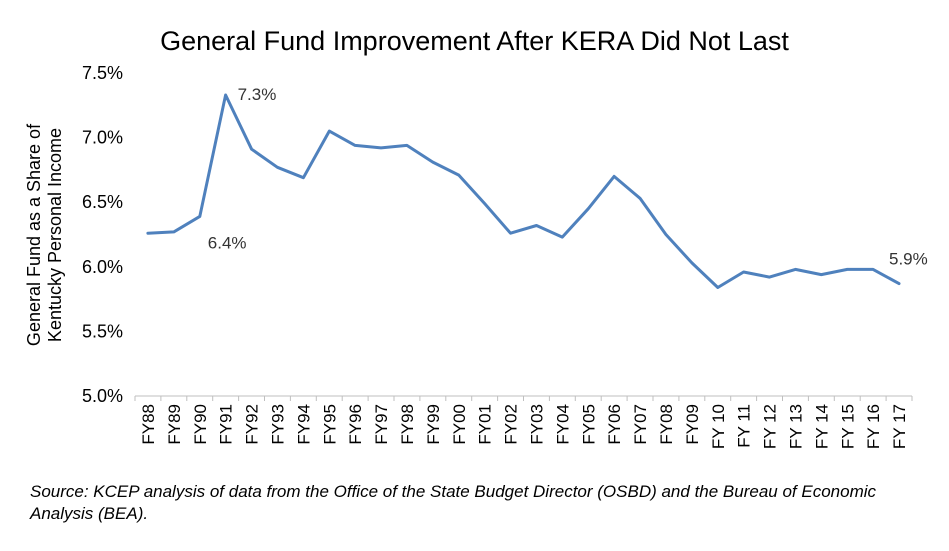 Image resolution: width=949 pixels, height=551 pixels. Describe the element at coordinates (821, 426) in the screenshot. I see `x-tick-label: FY 14` at that location.